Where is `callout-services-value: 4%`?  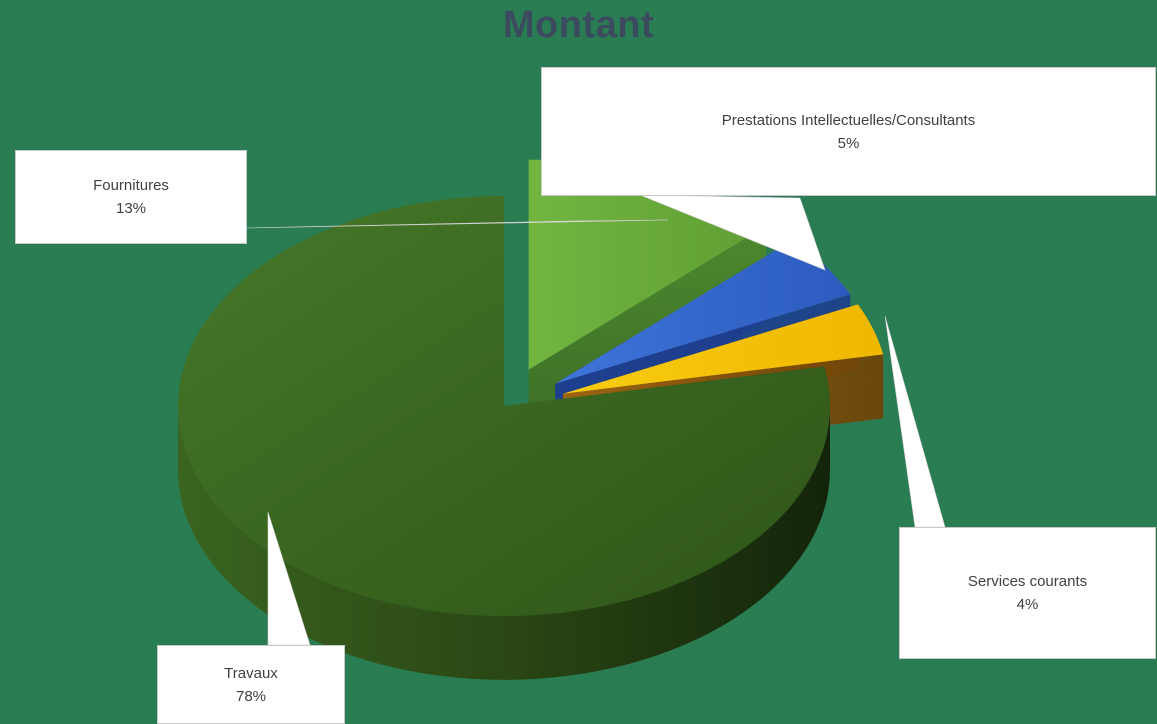 callout-services-value: 4% is located at coordinates (1027, 604).